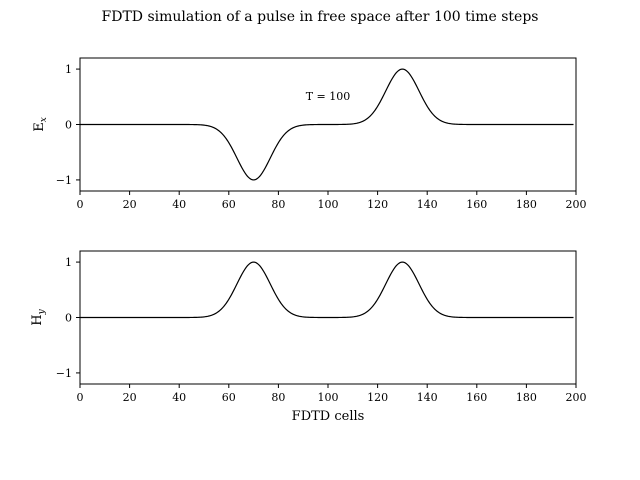 This screenshot has width=640, height=480. I want to click on hy-y-ticks: −1 0 1, so click(68, 318).